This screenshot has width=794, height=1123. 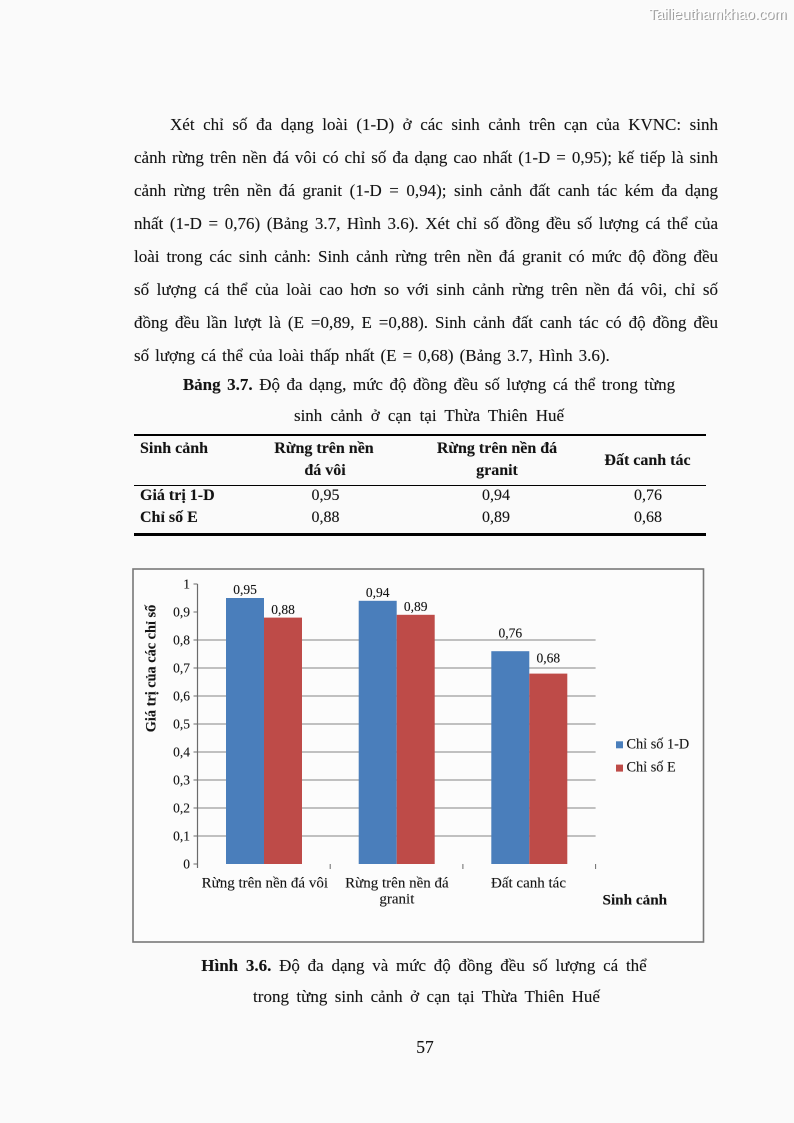 I want to click on svg-text: 0,94, so click(x=378, y=592).